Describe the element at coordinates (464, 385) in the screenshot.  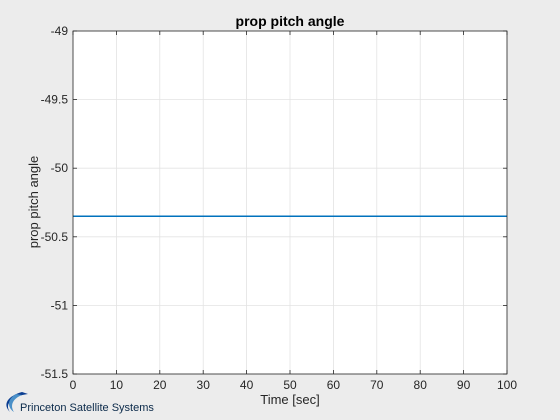
I see `x-tick-label: 90` at that location.